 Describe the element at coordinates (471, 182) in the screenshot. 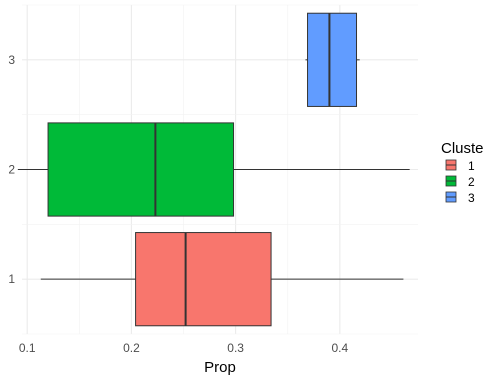

I see `legend-label: 2` at that location.